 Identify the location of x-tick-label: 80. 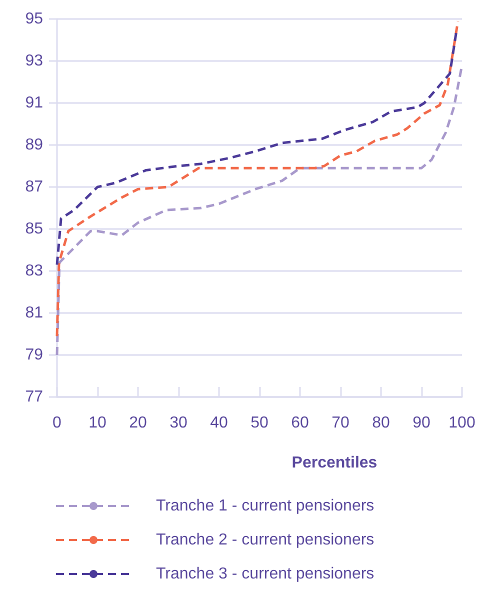
(381, 423).